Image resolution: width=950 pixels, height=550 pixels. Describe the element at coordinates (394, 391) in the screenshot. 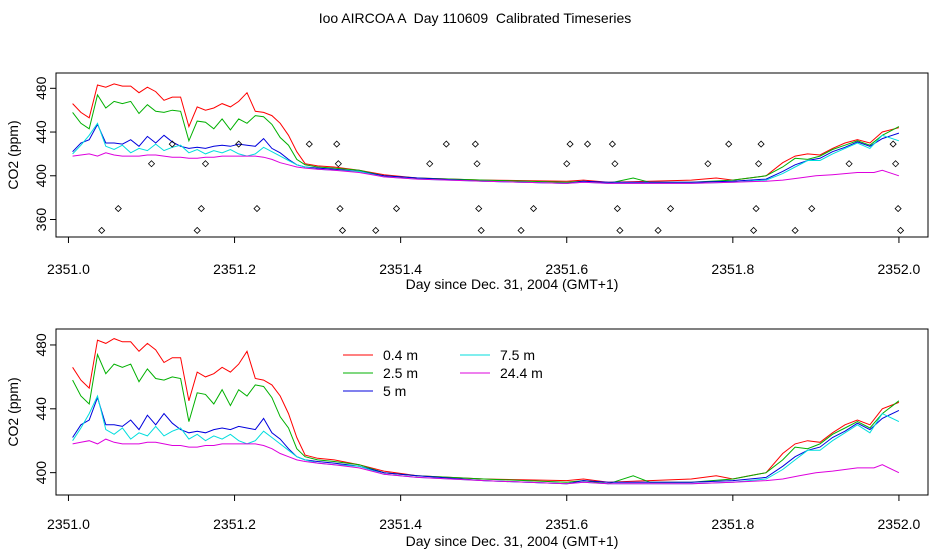

I see `legend-label: 5 m` at that location.